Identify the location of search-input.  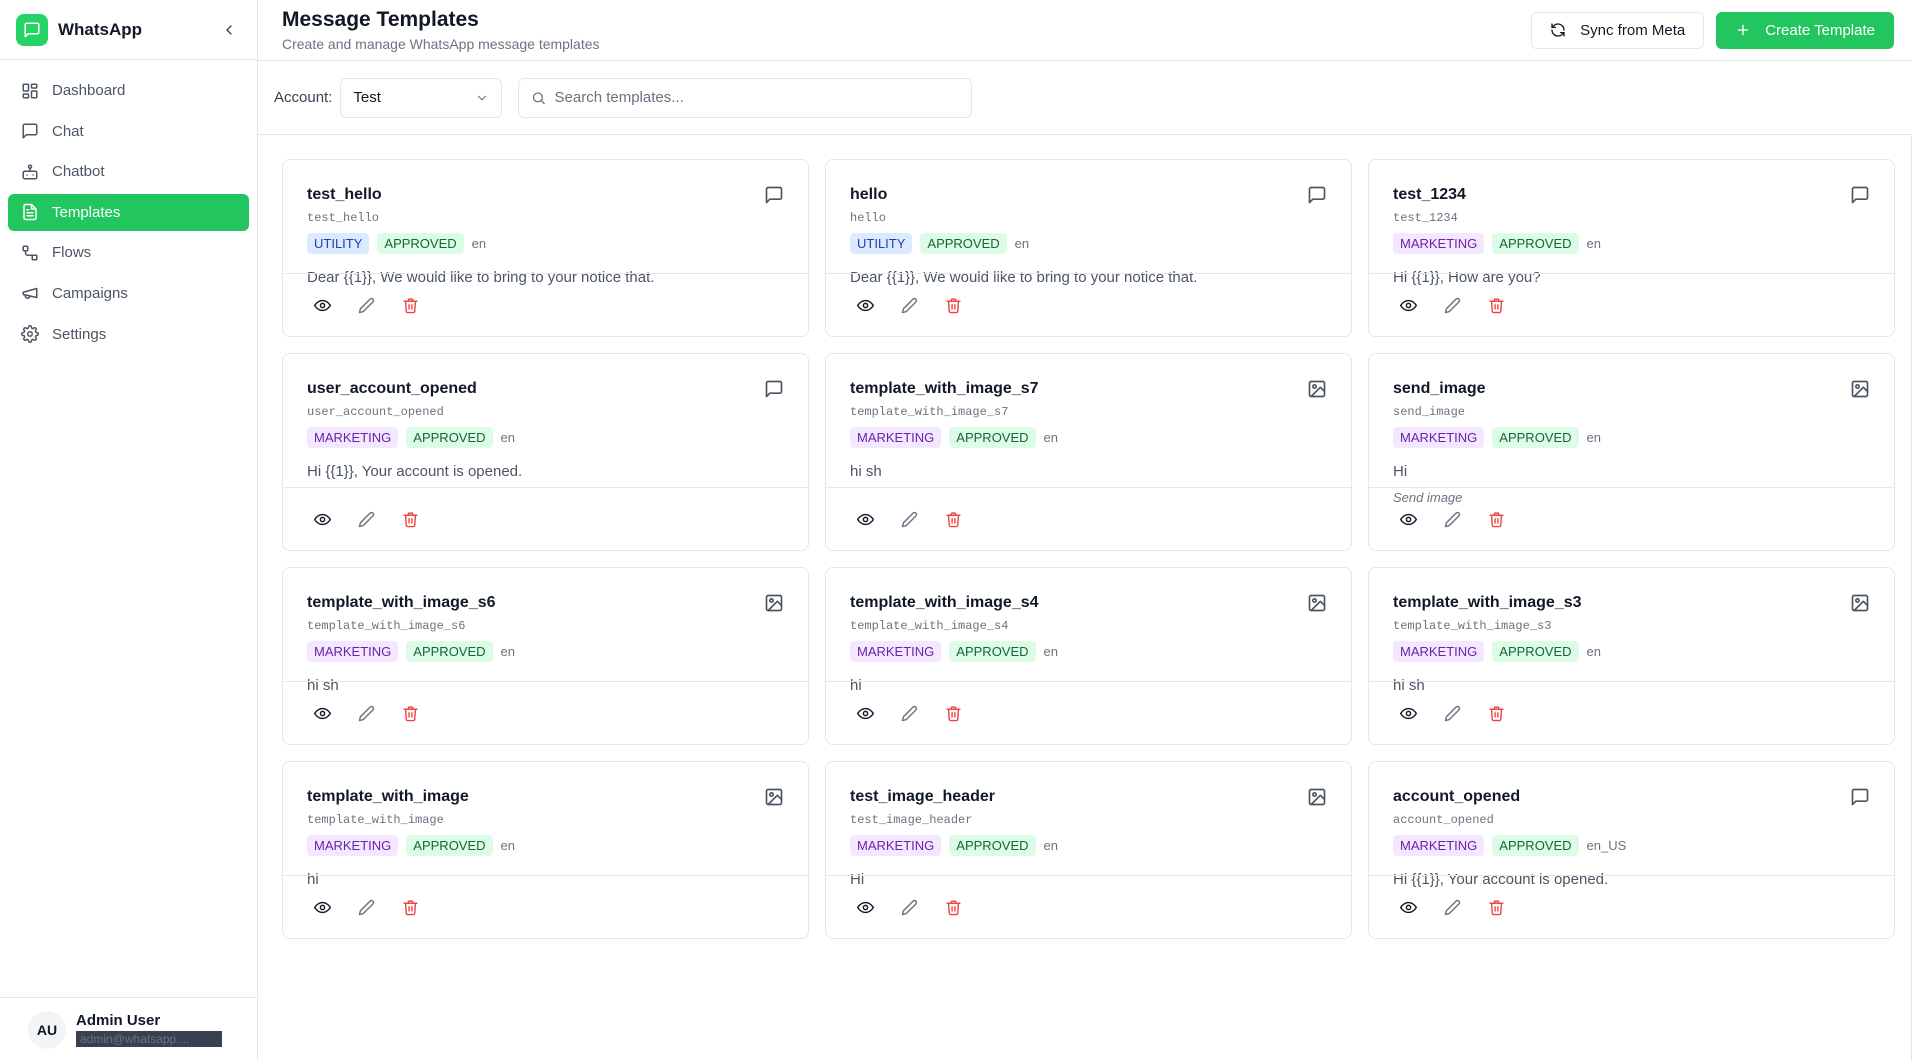
(757, 97).